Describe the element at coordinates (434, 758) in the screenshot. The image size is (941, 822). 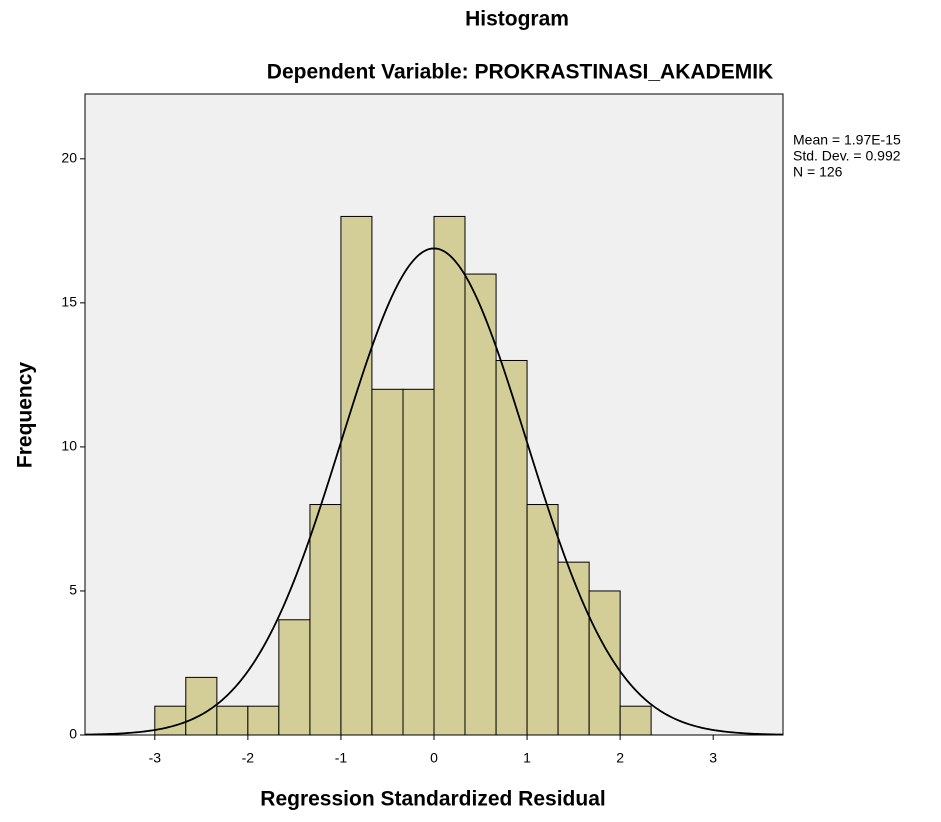
I see `x-tick-label: 0` at that location.